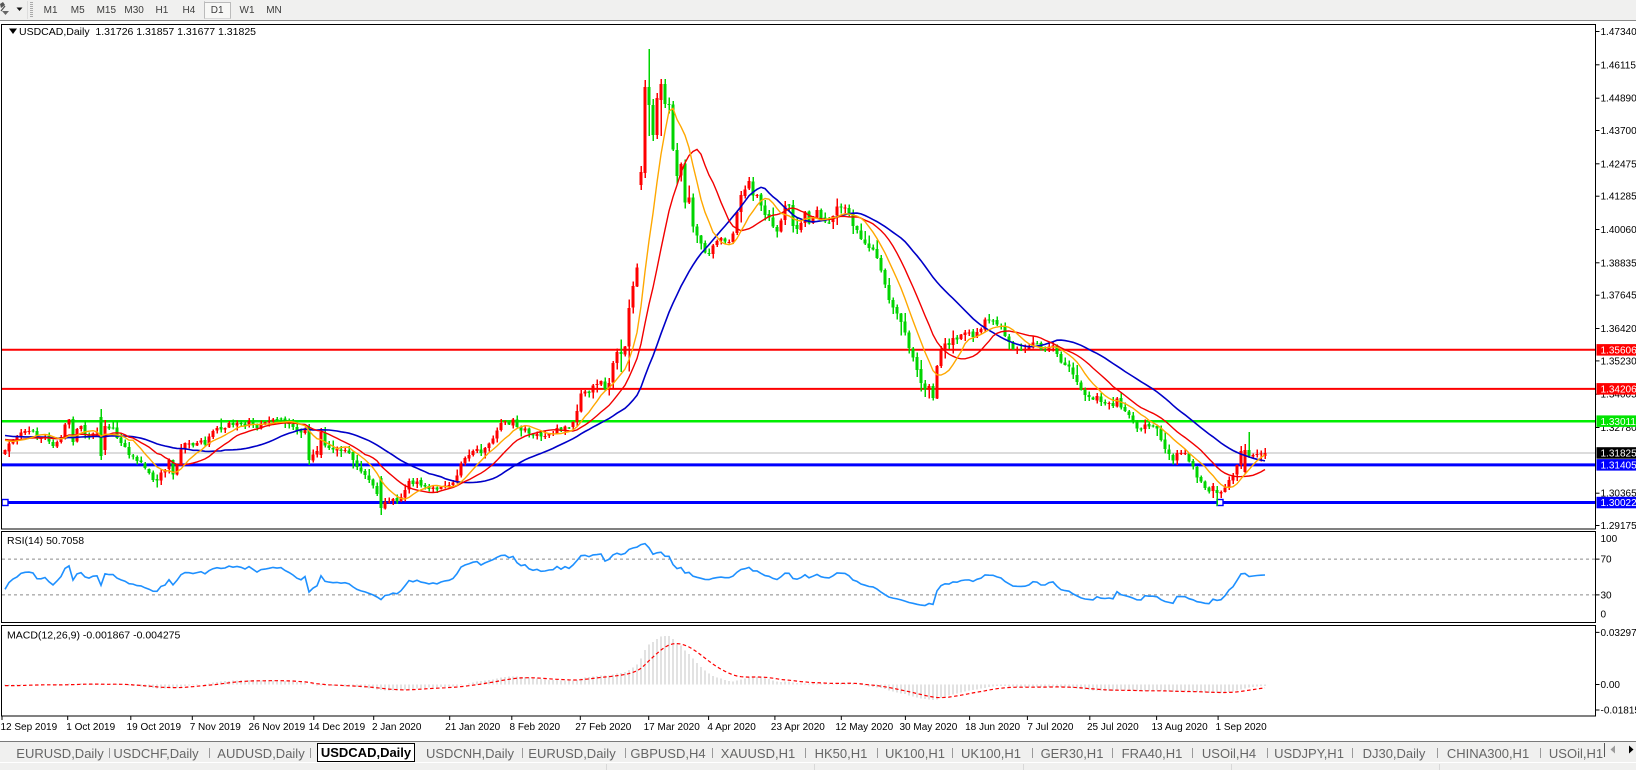  Describe the element at coordinates (672, 727) in the screenshot. I see `svg-text: 17 Mar 2020` at that location.